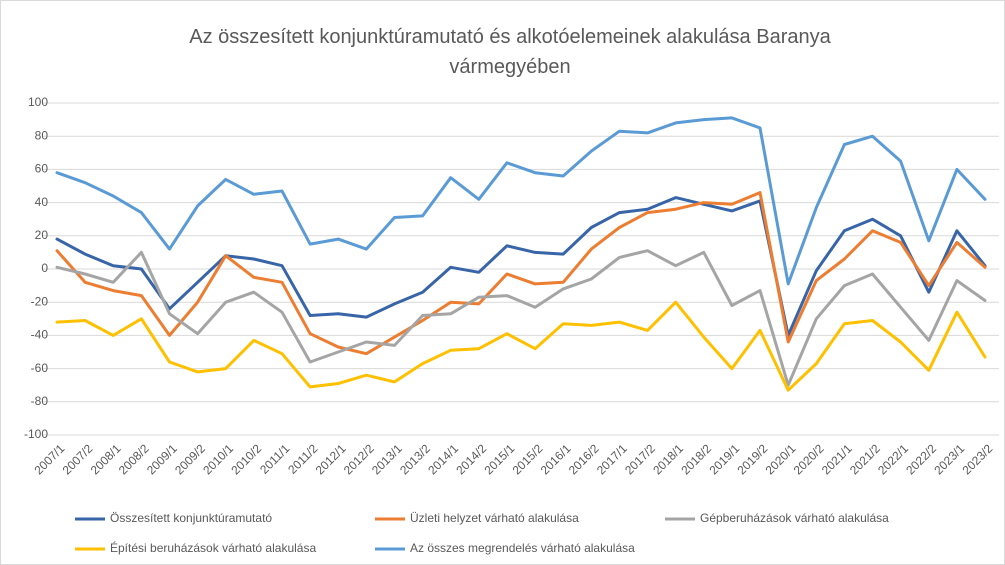 The height and width of the screenshot is (565, 1005). I want to click on x-tick-label: 2021/2, so click(865, 459).